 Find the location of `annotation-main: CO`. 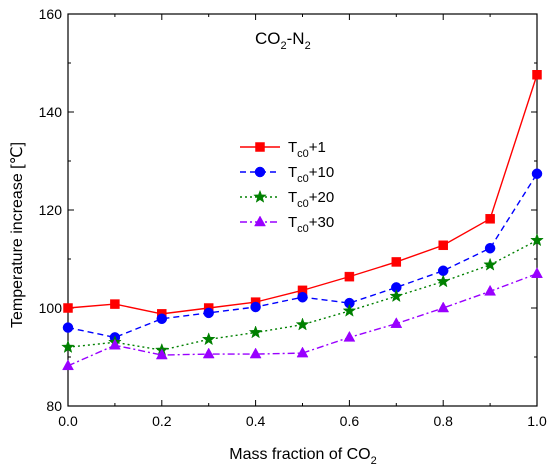

annotation-main: CO is located at coordinates (268, 38).